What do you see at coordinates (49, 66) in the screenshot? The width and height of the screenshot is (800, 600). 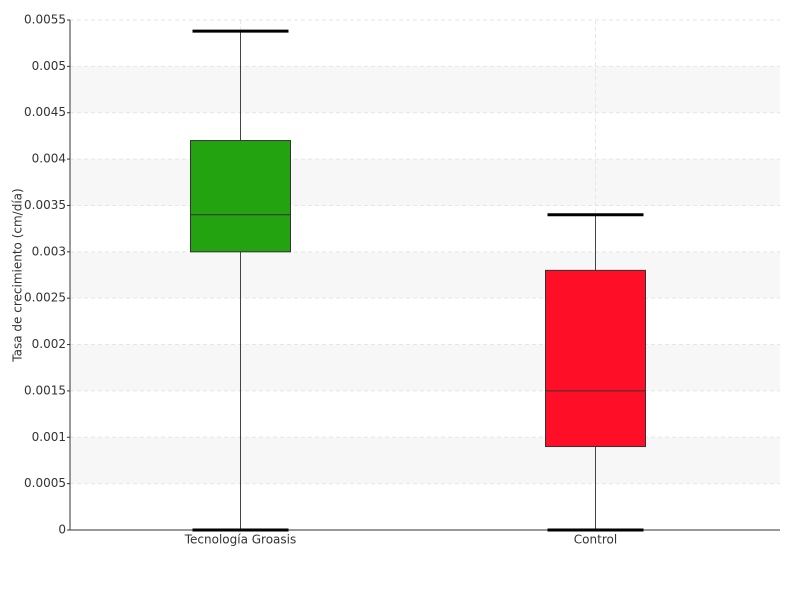 I see `y-tick-label: 0.005` at bounding box center [49, 66].